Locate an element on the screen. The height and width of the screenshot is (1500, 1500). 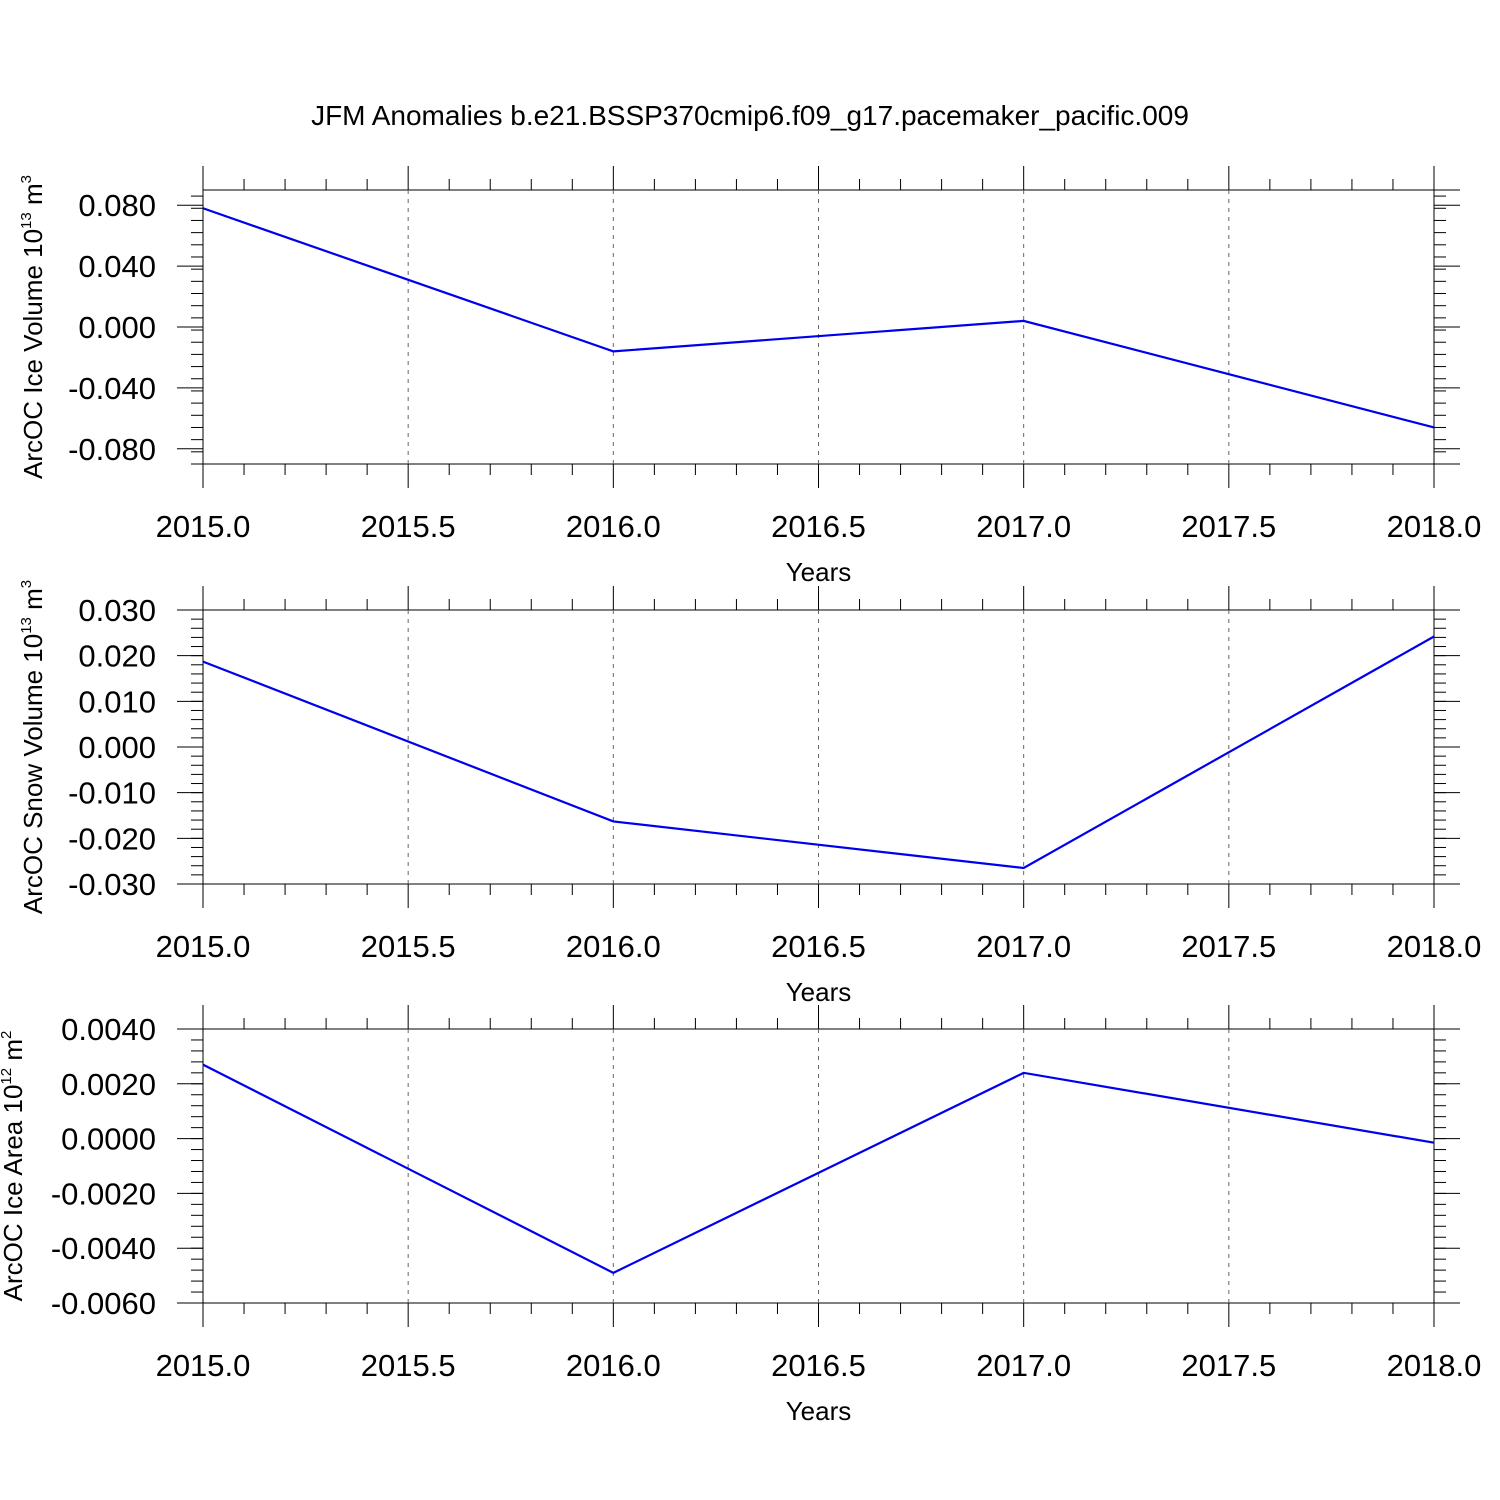
y-tick-label: -0.080 is located at coordinates (112, 449).